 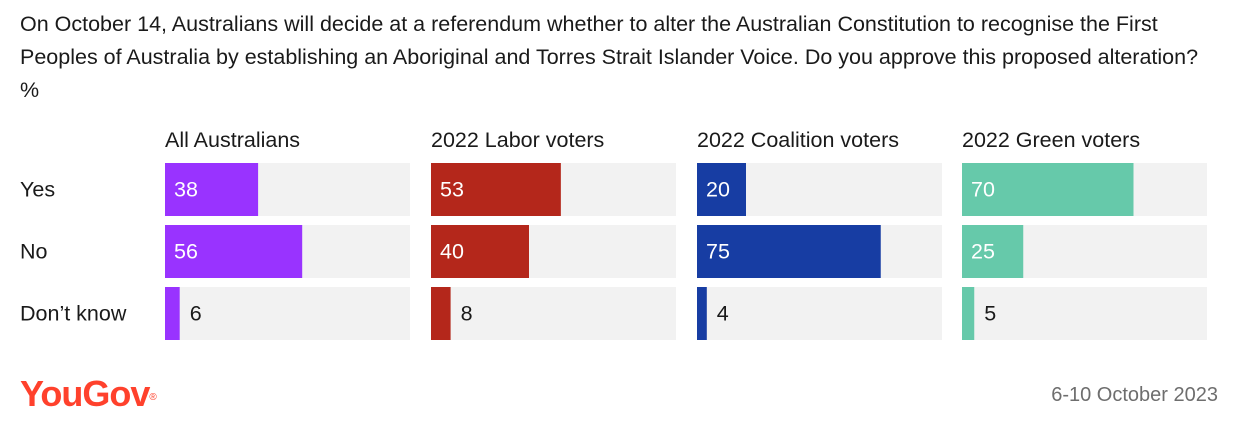 What do you see at coordinates (983, 252) in the screenshot?
I see `data-label: 25` at bounding box center [983, 252].